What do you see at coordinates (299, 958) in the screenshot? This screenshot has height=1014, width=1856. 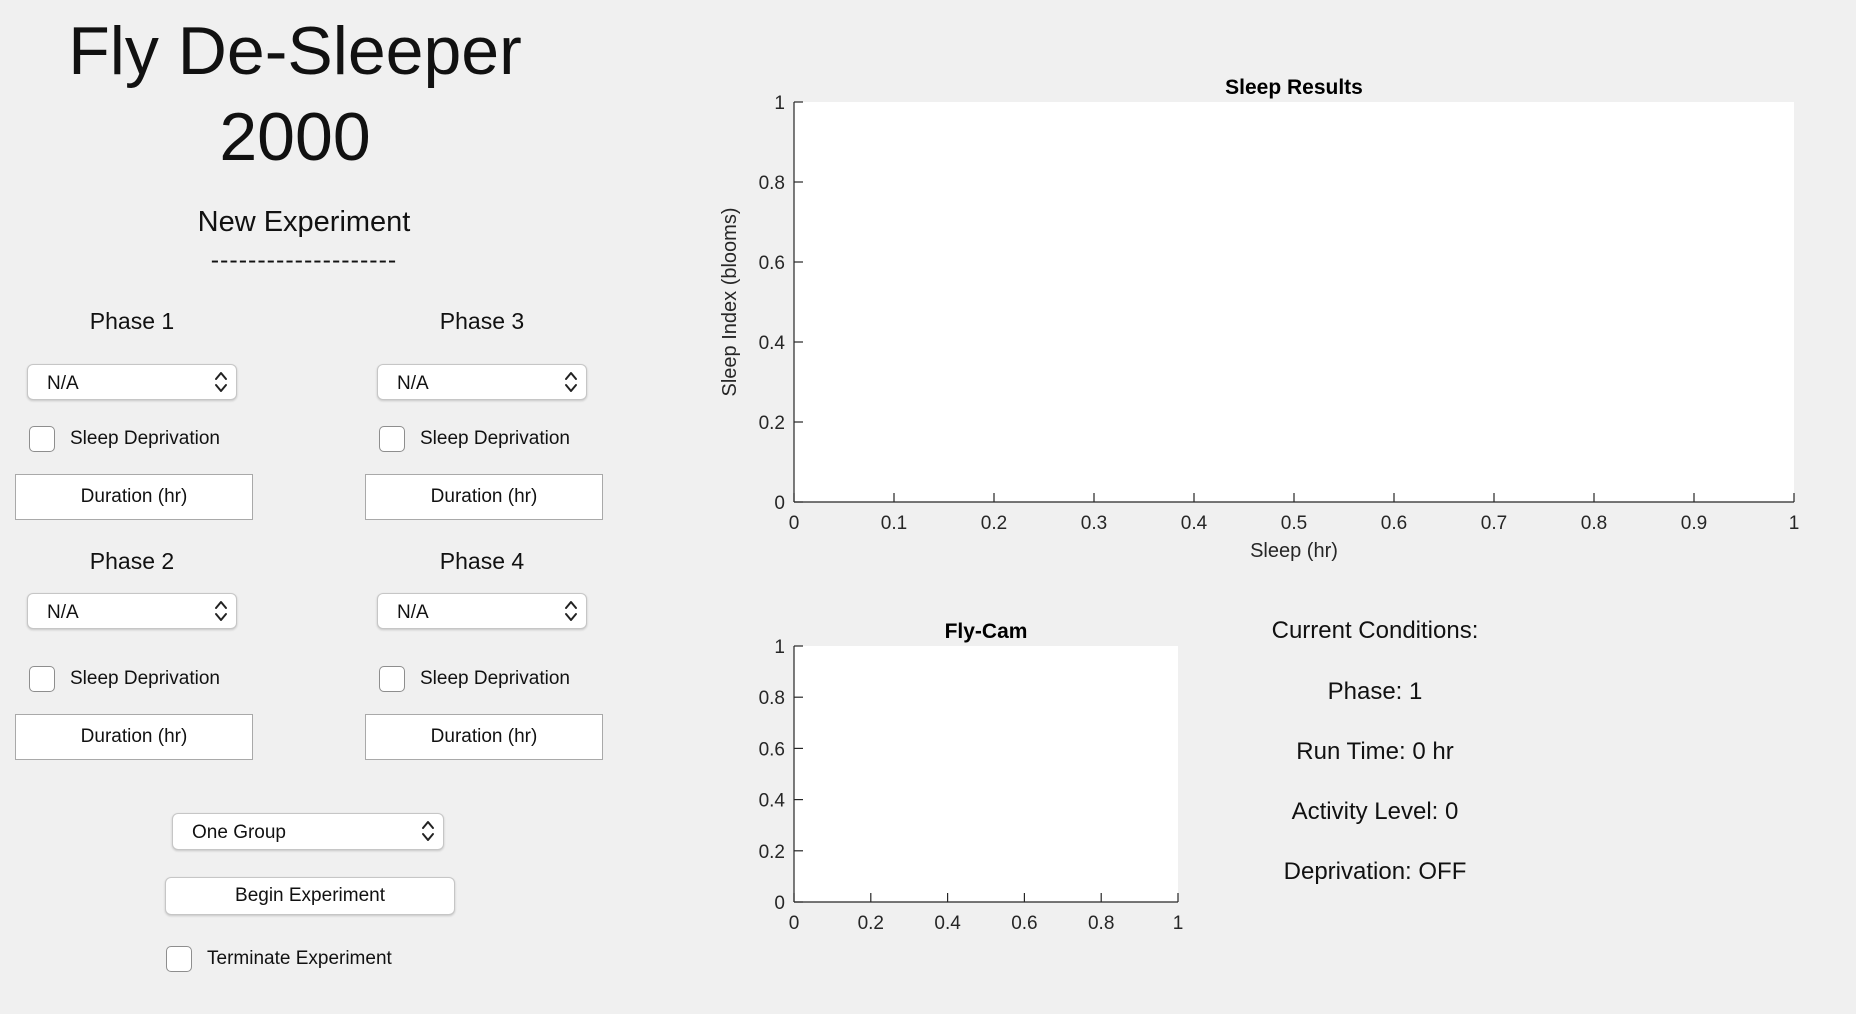 I see `terminate-experiment-label: Terminate Experiment` at bounding box center [299, 958].